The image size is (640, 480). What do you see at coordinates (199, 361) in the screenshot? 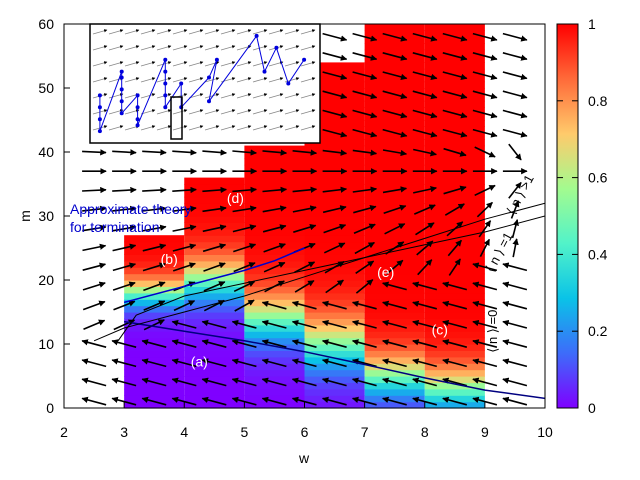
I see `region-label: (a)` at bounding box center [199, 361].